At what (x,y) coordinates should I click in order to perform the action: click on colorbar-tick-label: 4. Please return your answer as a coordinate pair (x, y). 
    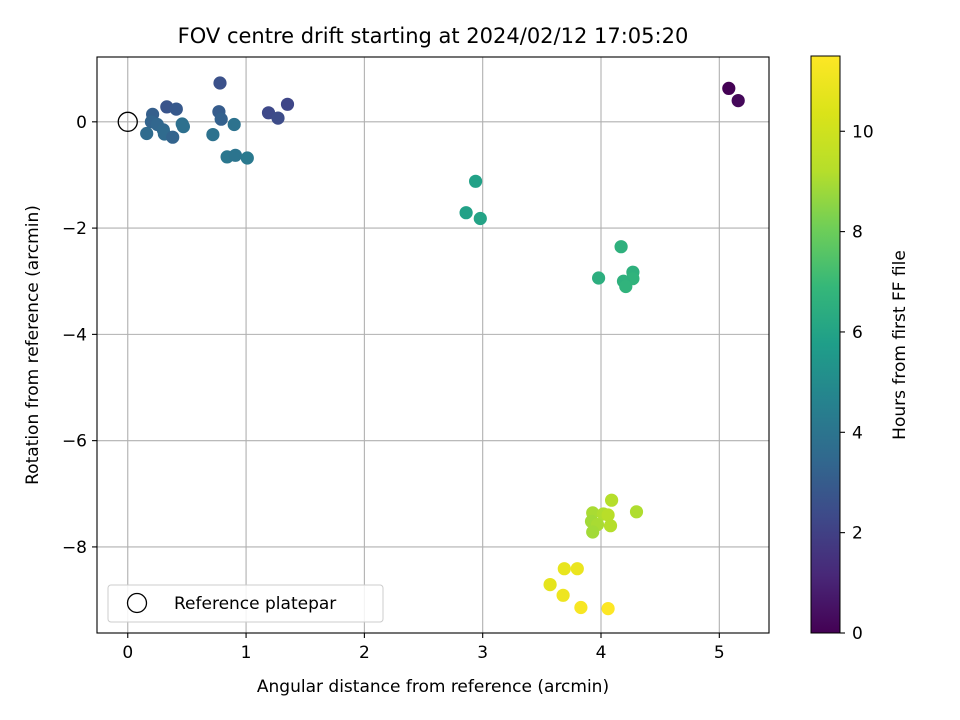
    Looking at the image, I should click on (857, 433).